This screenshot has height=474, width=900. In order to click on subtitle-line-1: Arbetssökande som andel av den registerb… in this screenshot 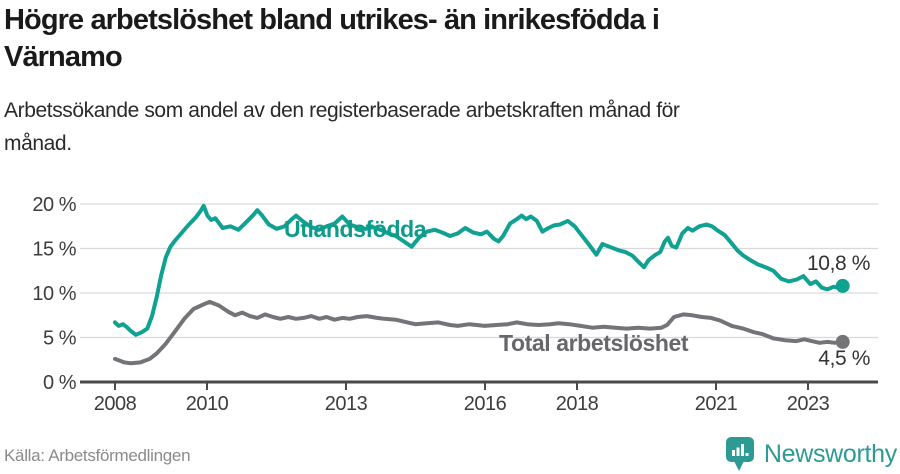, I will do `click(342, 110)`.